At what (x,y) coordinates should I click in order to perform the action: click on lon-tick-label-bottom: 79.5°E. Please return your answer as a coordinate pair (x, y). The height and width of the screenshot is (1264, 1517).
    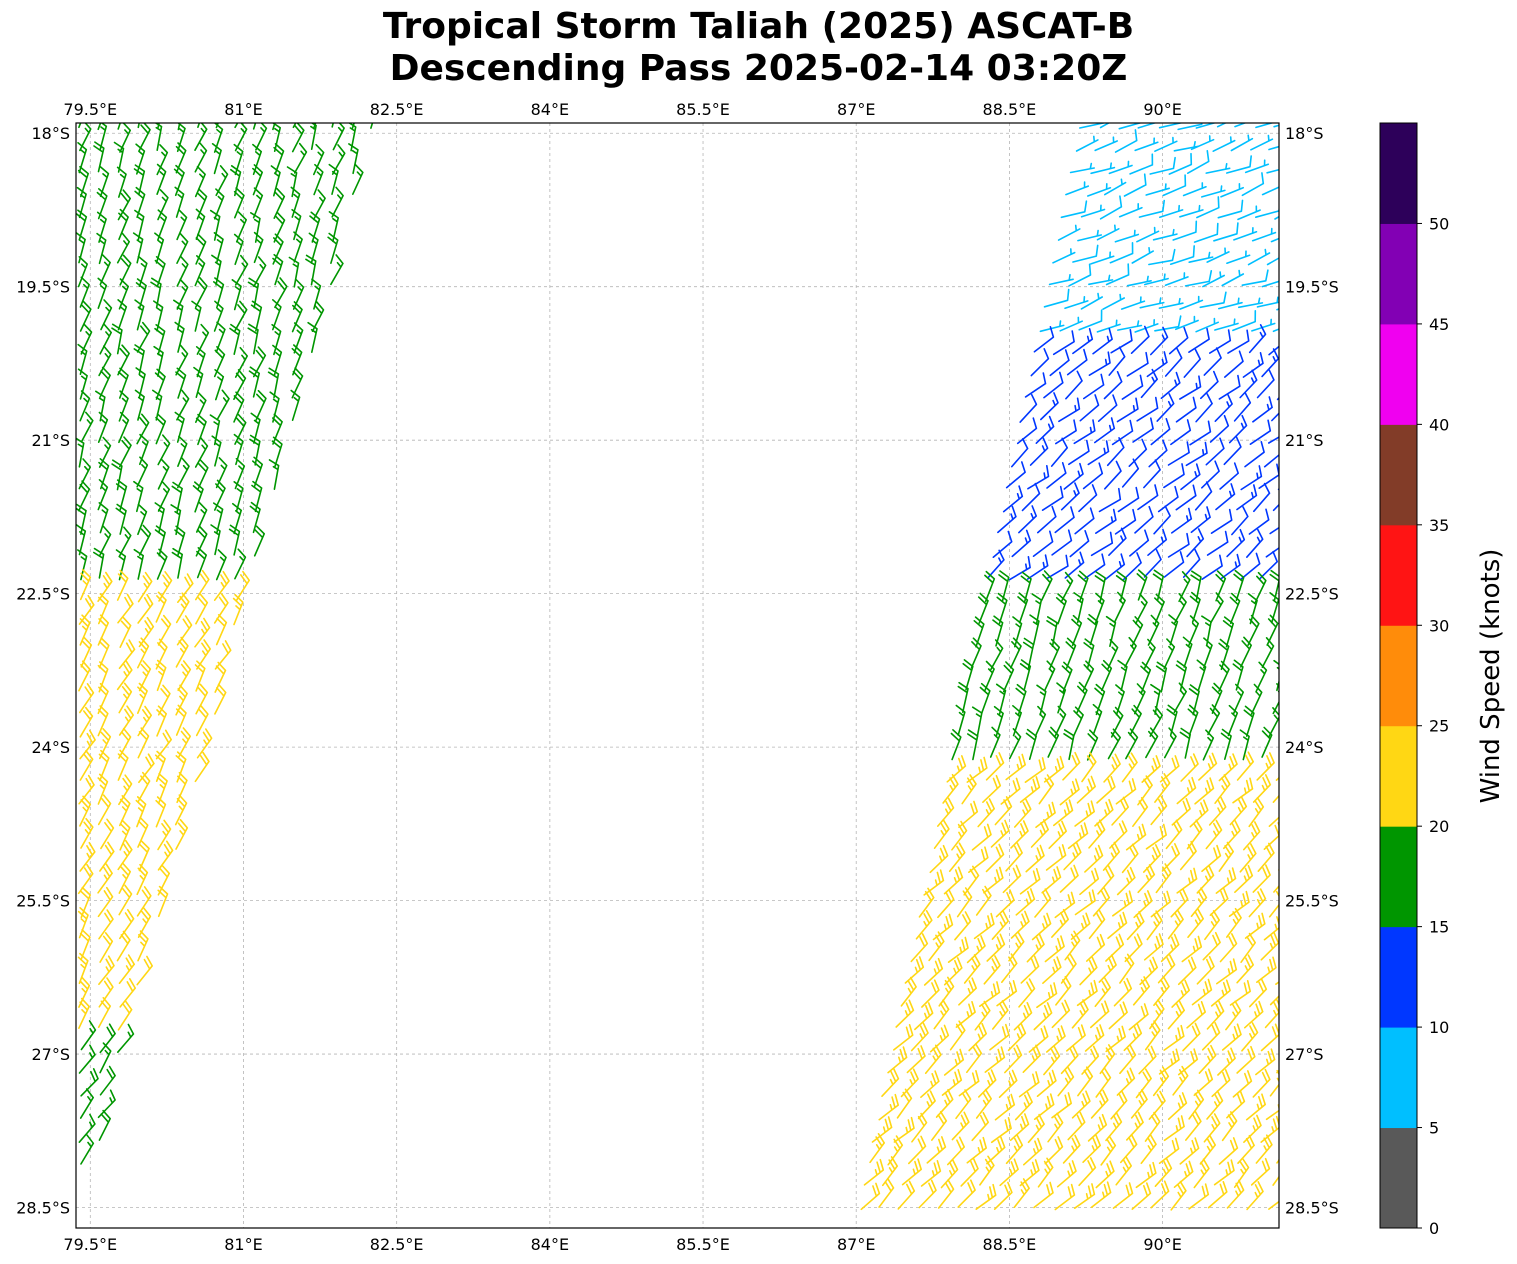
    Looking at the image, I should click on (90, 1244).